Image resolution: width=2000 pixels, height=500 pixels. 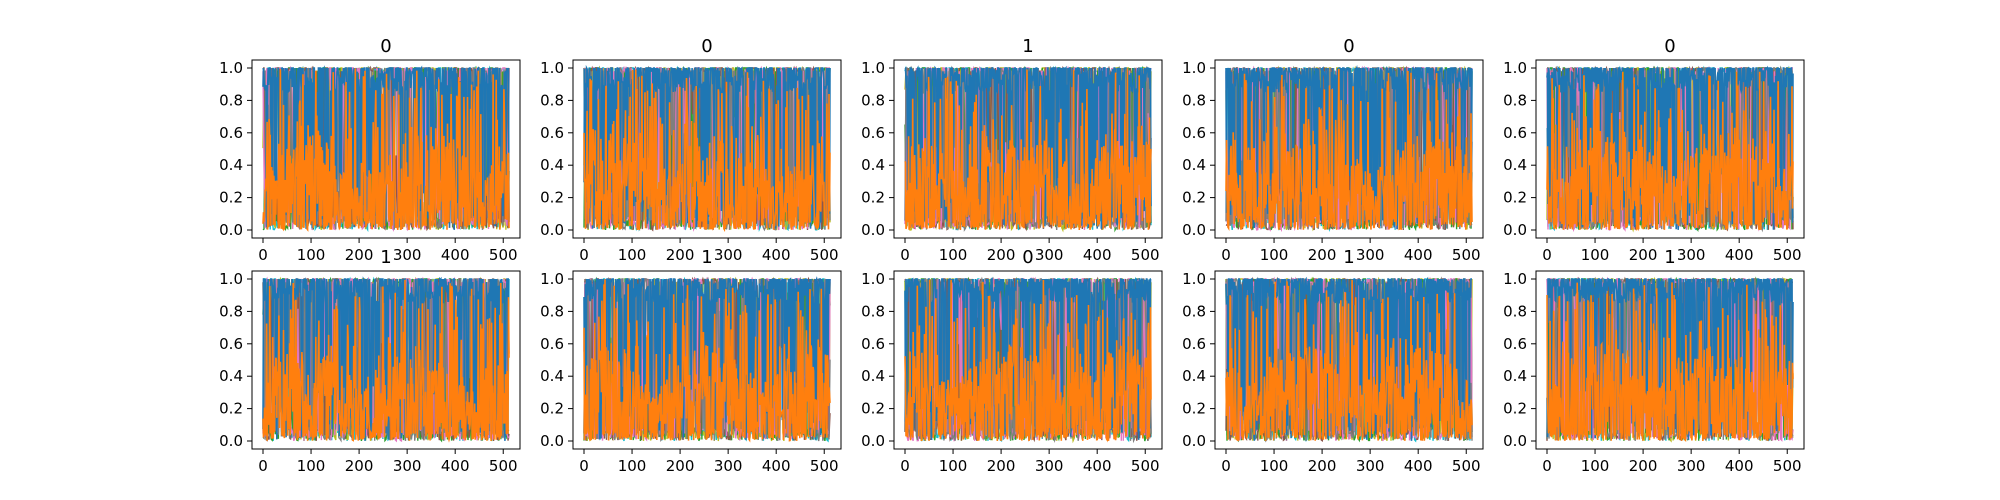 I want to click on subplot-10: 0.0 0.2 0.4 0.6 0.8 1.0 0 100 200 300 400 500 1, so click(x=1654, y=361).